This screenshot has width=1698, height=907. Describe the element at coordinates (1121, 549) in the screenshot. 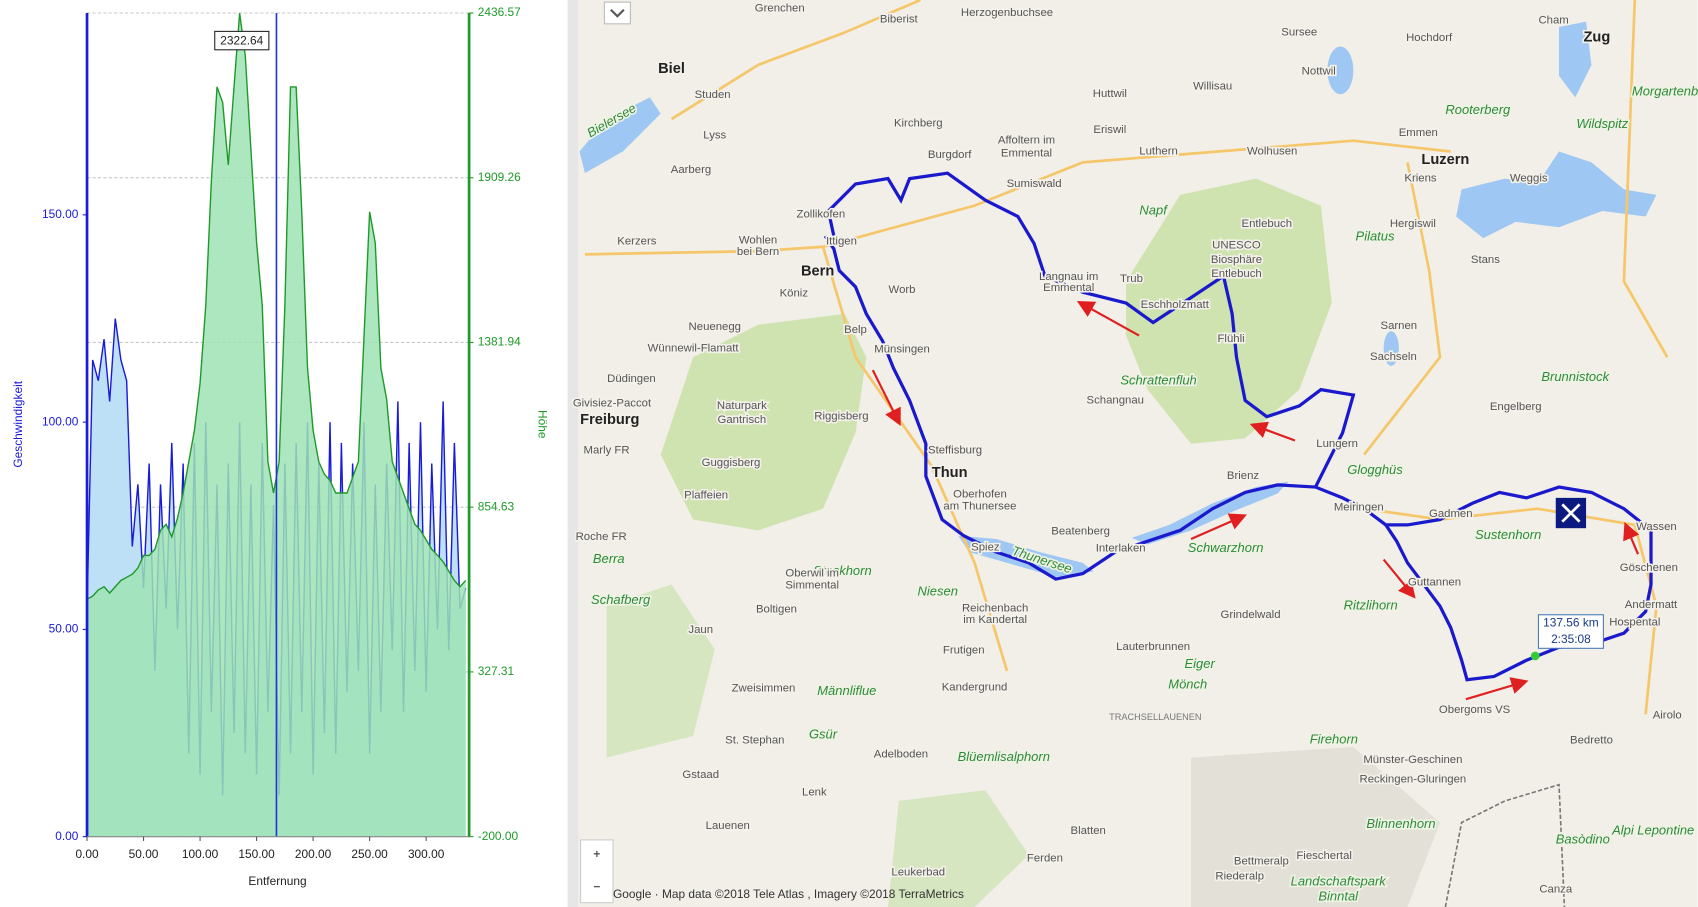

I see `place-label: Interlaken` at that location.